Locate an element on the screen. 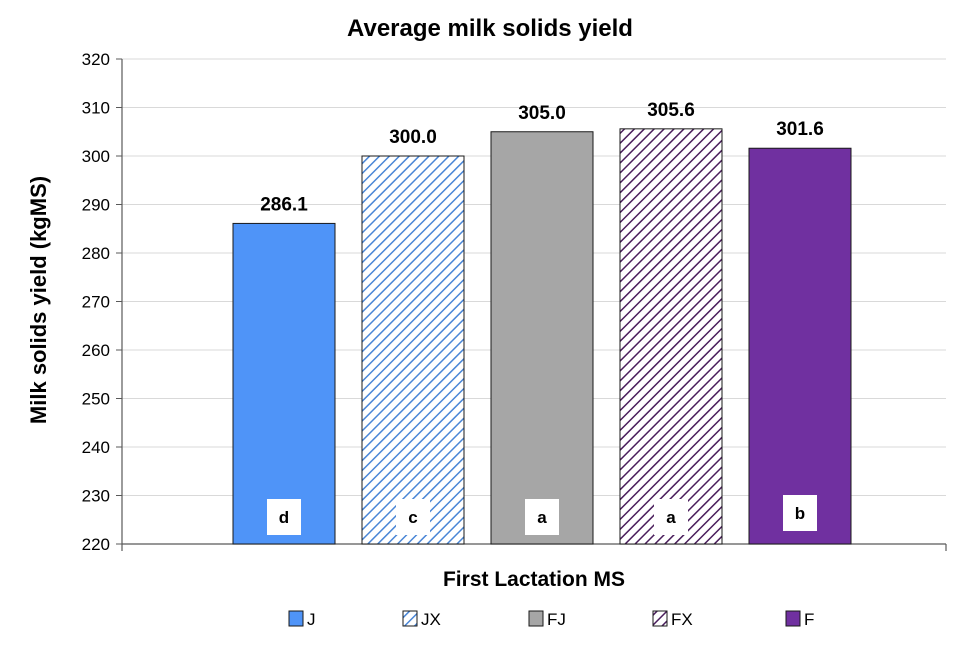  y-tick-labels: 220 230 240 250 260 270 280 290 300 310 320 is located at coordinates (96, 302).